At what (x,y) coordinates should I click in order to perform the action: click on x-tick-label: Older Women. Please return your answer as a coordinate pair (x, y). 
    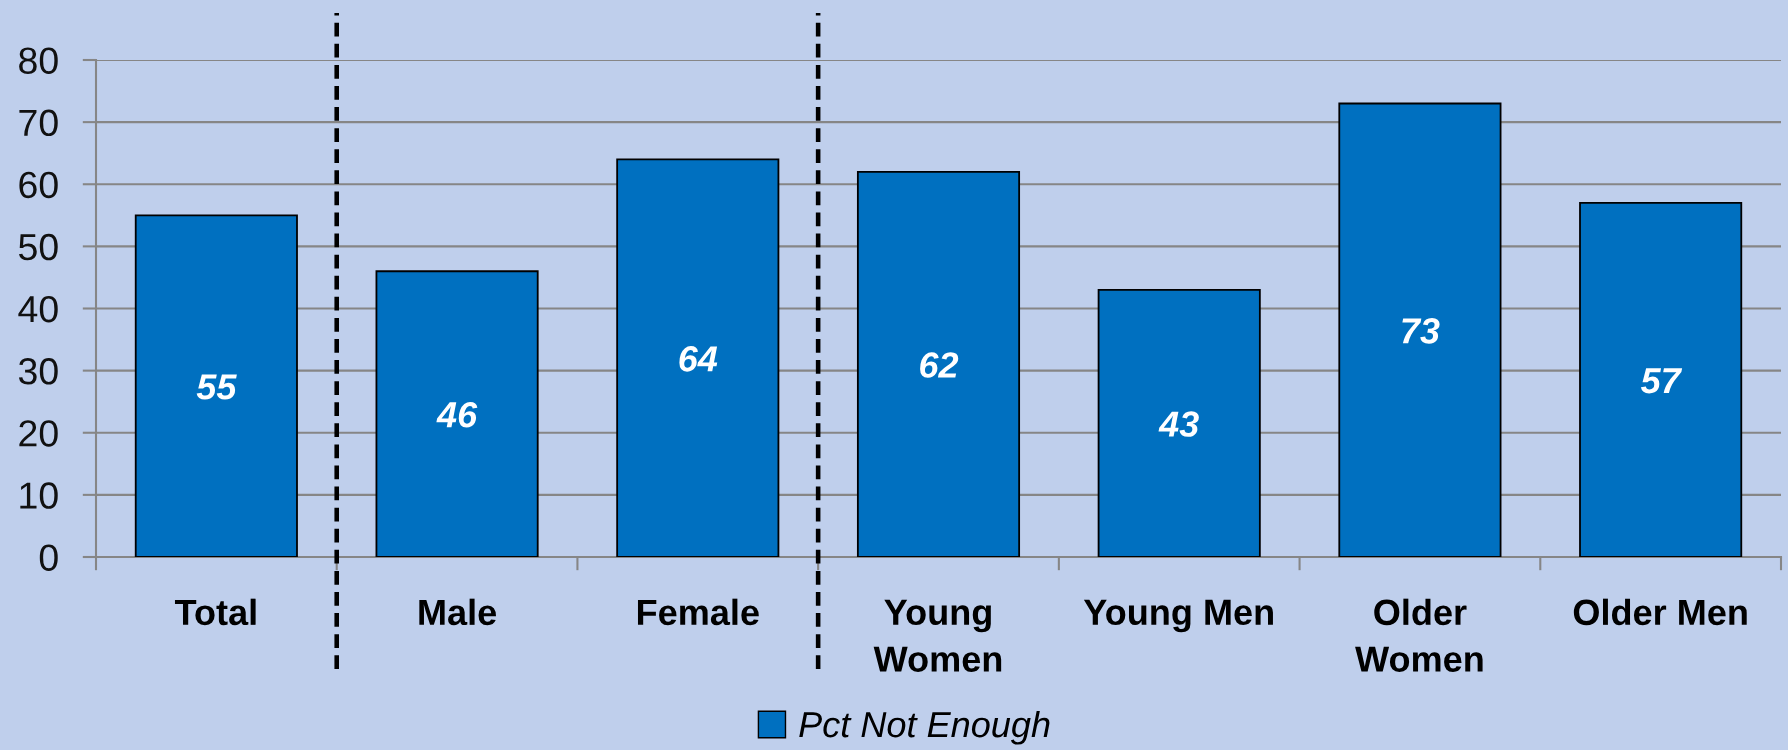
    Looking at the image, I should click on (1419, 635).